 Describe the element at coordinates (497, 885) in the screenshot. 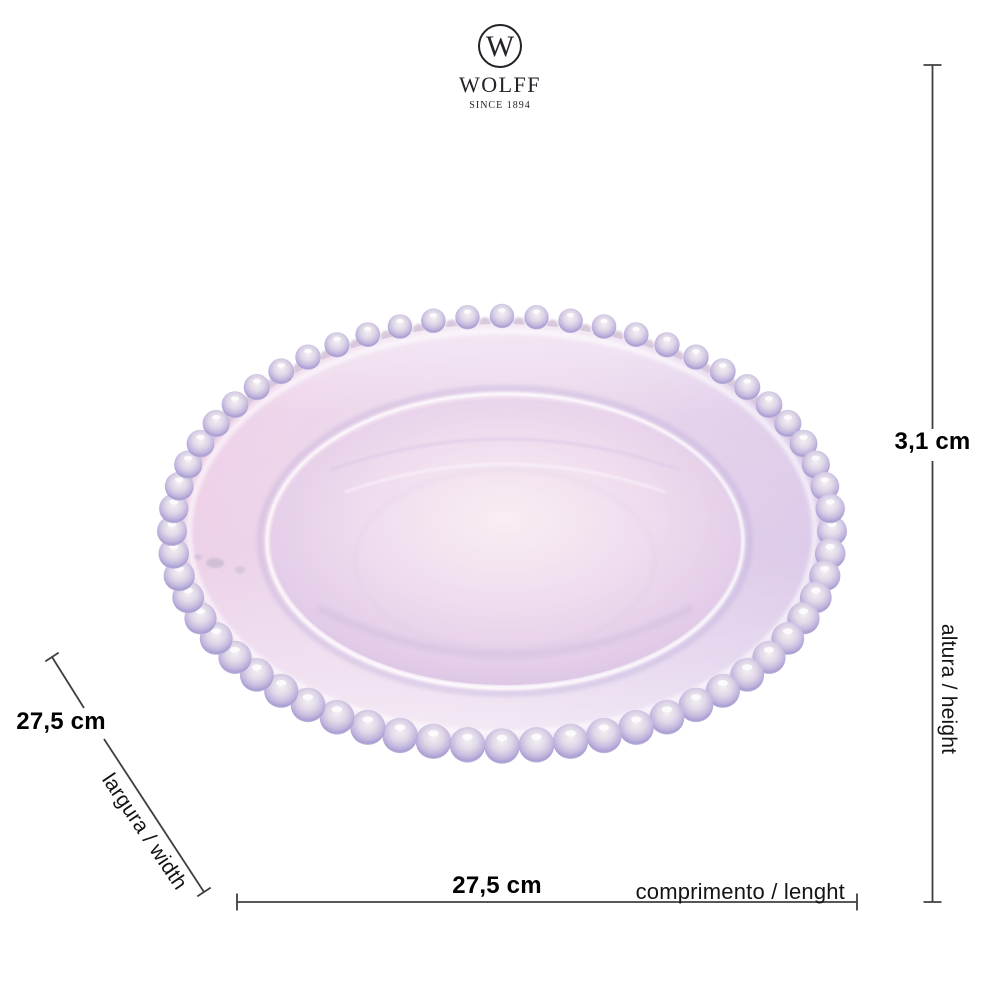

I see `length-value: 27,5 cm` at that location.